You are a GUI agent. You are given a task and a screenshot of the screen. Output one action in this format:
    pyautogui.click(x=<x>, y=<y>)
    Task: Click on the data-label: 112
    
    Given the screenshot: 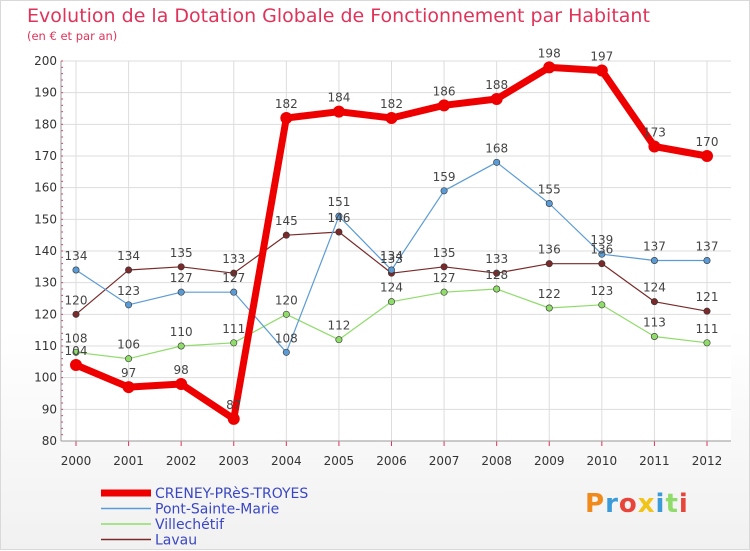 What is the action you would take?
    pyautogui.click(x=338, y=326)
    